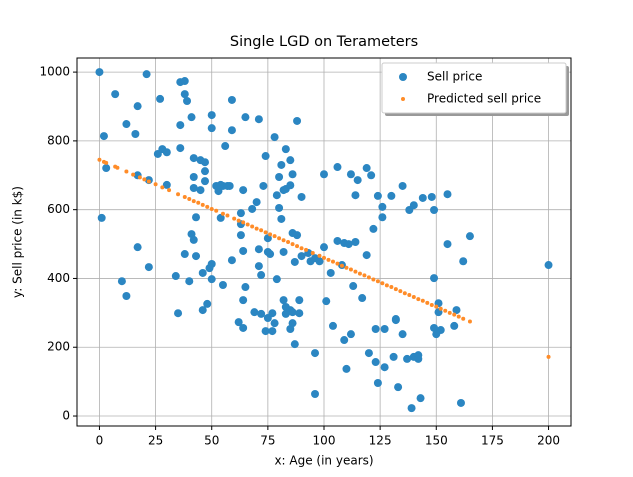 The width and height of the screenshot is (633, 477). I want to click on legend-label: Sell price, so click(454, 77).